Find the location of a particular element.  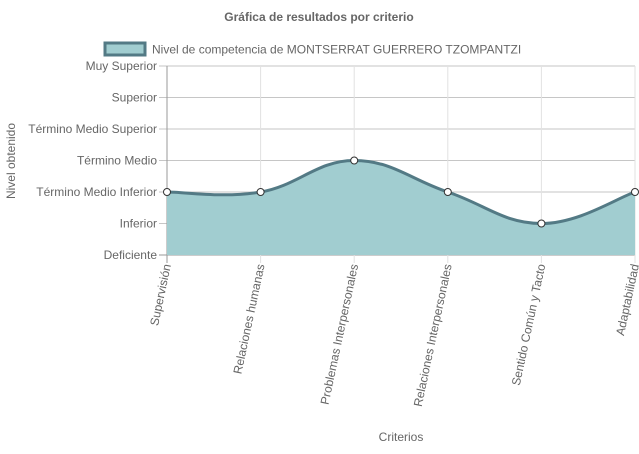

y-tick-label: Término Medio Superior is located at coordinates (92, 129).